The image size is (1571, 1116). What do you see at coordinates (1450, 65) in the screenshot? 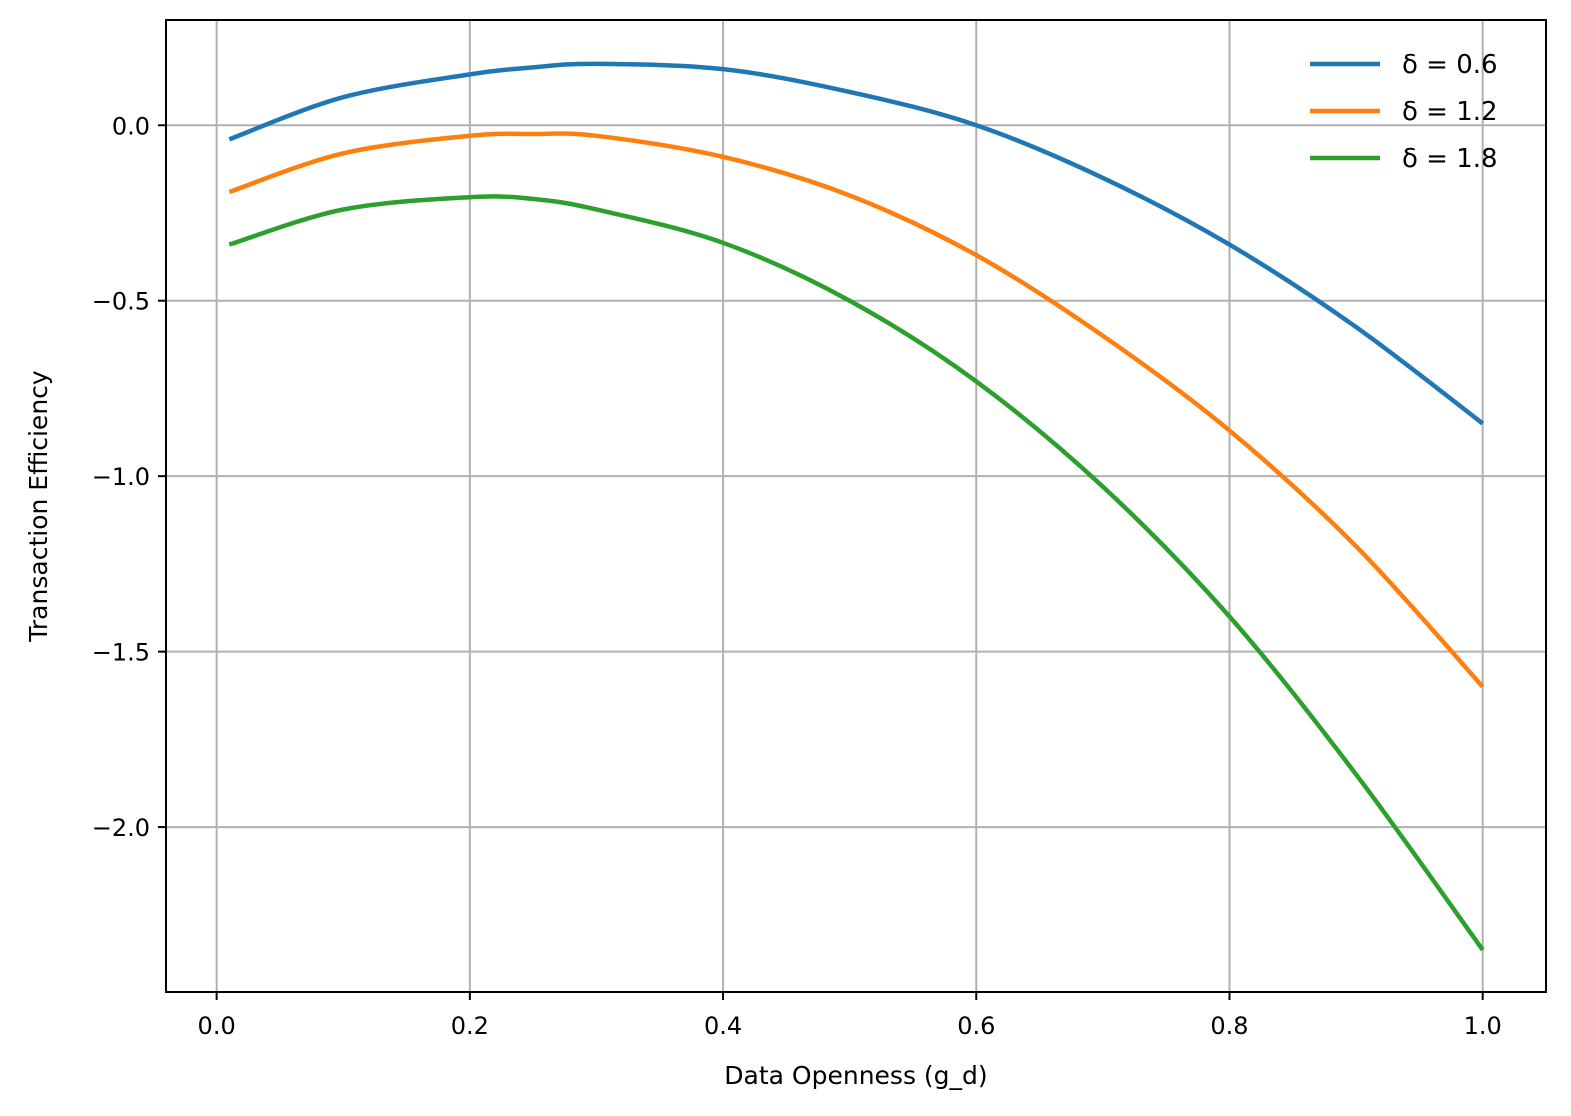
I see `legend-label-0: δ = 0.6` at bounding box center [1450, 65].